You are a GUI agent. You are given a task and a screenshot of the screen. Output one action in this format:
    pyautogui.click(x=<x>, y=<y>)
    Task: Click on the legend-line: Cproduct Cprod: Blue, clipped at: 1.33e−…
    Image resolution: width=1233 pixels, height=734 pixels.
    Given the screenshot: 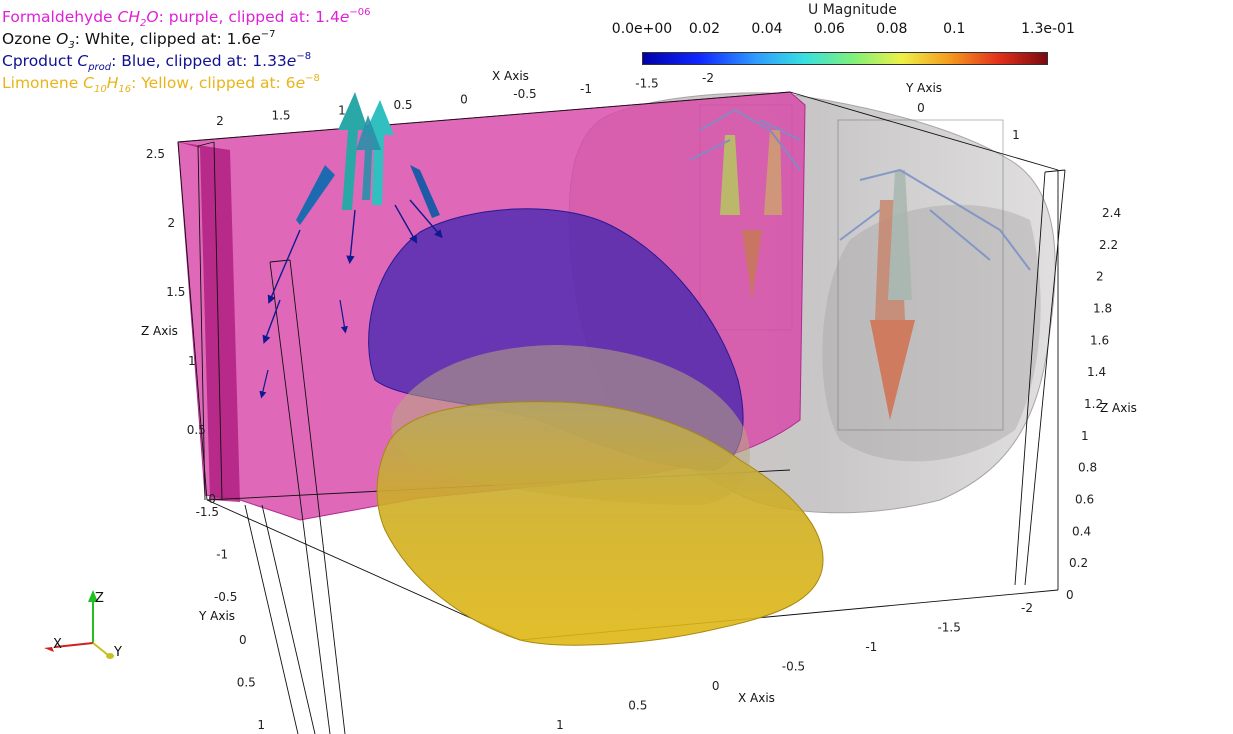 What is the action you would take?
    pyautogui.click(x=157, y=62)
    